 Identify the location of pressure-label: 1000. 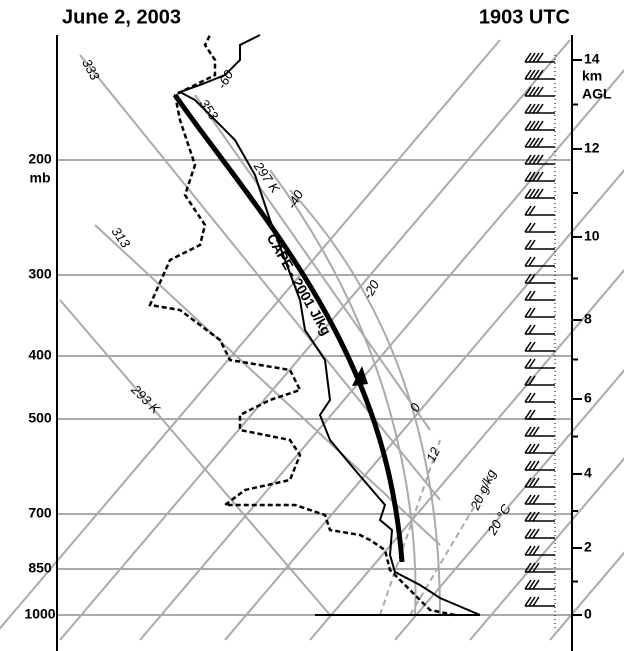
(39, 614).